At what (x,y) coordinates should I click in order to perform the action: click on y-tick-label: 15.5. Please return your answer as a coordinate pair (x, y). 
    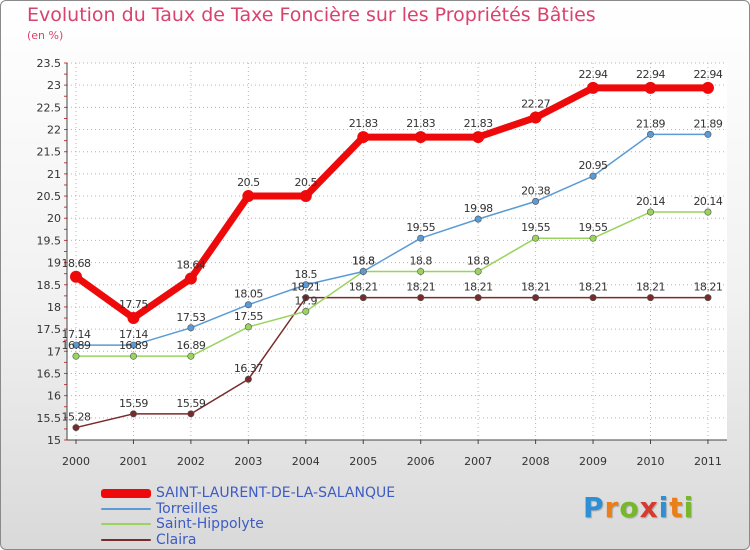
    Looking at the image, I should click on (49, 418).